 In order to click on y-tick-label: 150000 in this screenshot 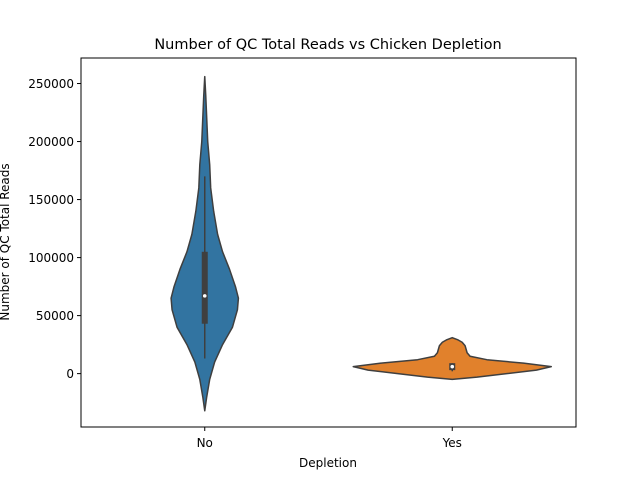, I will do `click(51, 200)`.